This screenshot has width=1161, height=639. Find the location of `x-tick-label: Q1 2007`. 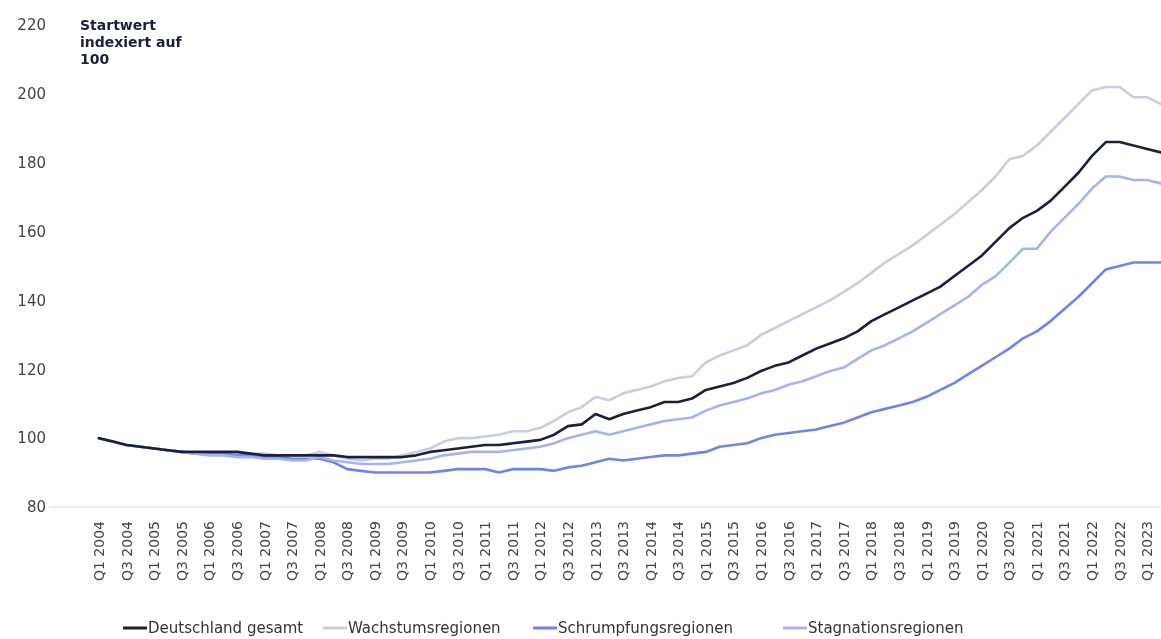

x-tick-label: Q1 2007 is located at coordinates (264, 551).